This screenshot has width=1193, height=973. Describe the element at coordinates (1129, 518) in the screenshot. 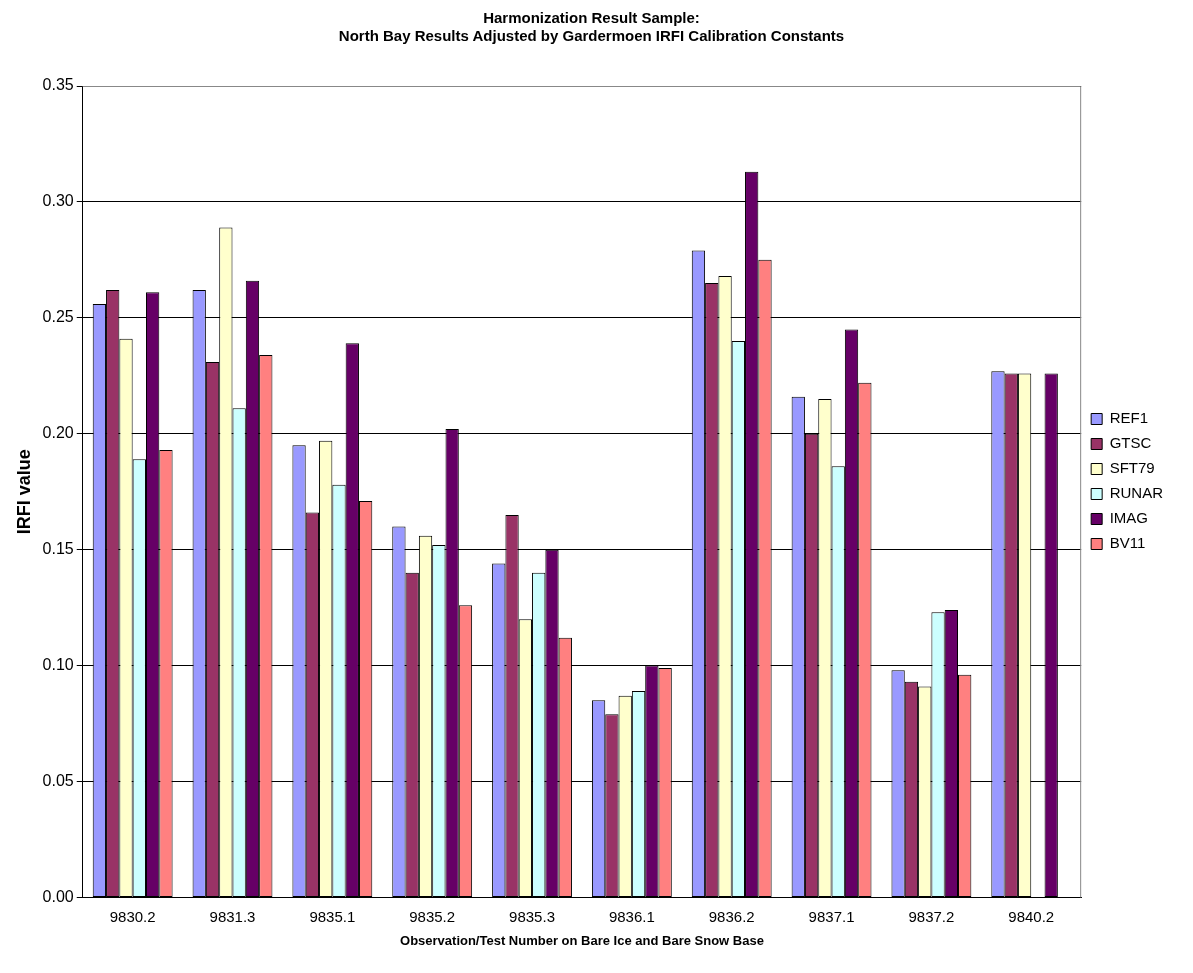

I see `legend-label: IMAG` at that location.